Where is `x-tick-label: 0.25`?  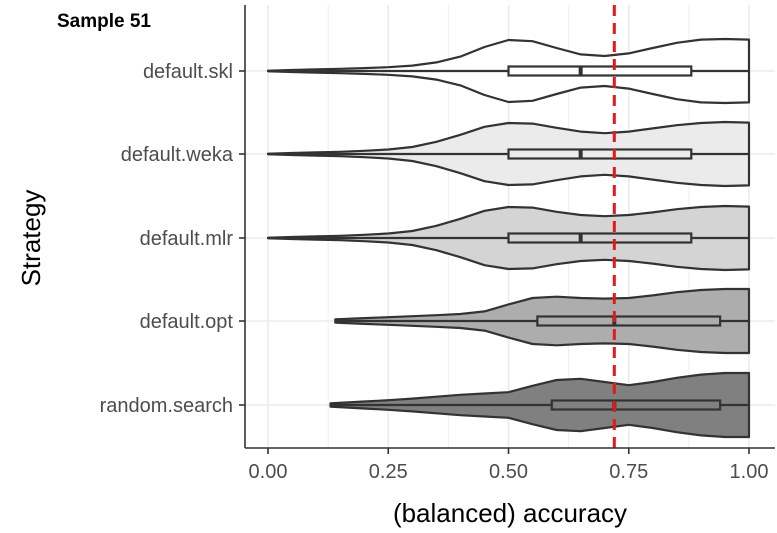 x-tick-label: 0.25 is located at coordinates (388, 472).